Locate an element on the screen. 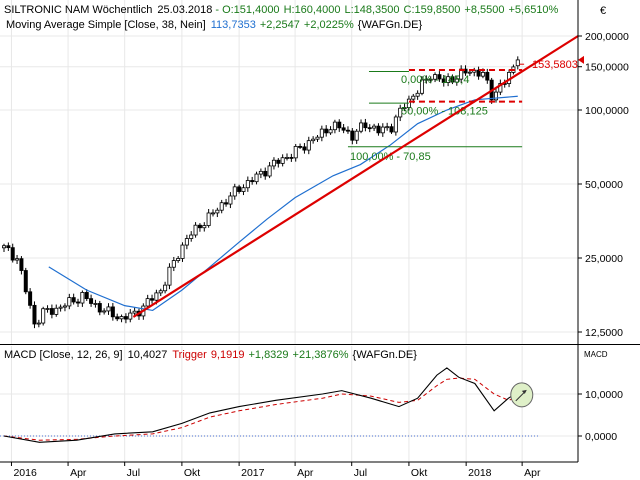 The height and width of the screenshot is (480, 640). time-x-axis: 2016 Apr Jul Okt 2017 Apr Jul Okt 2018 Apr is located at coordinates (275, 470).